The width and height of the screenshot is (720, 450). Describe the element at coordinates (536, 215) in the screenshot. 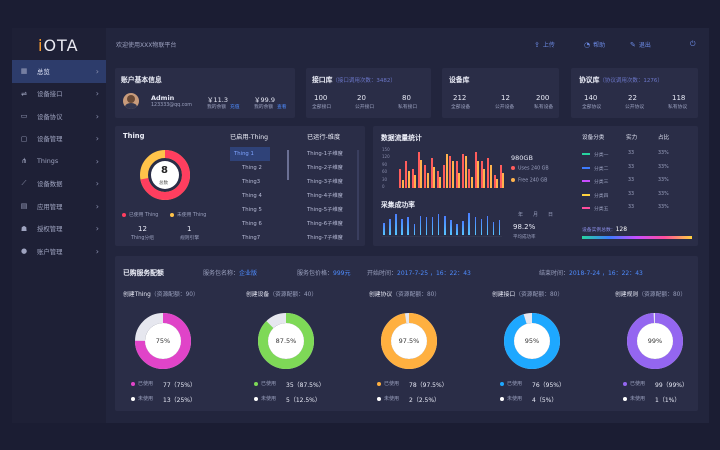

I see `period-month: 月` at that location.